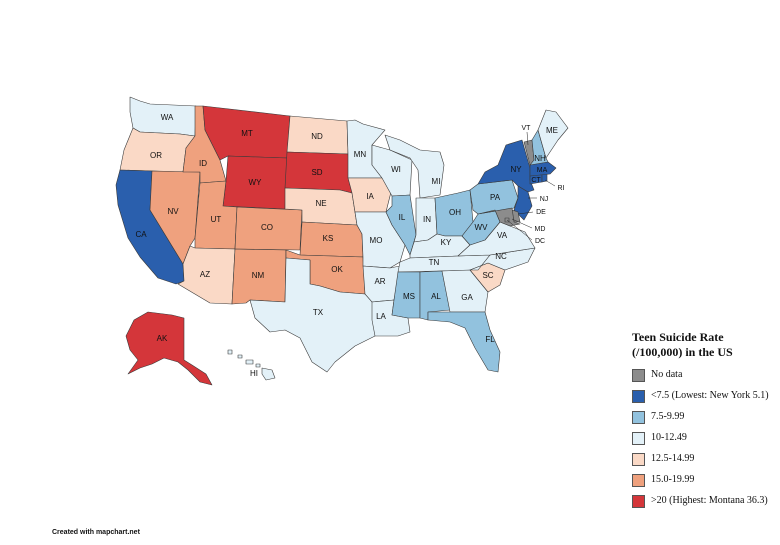 This screenshot has height=545, width=780. What do you see at coordinates (317, 136) in the screenshot?
I see `label-nd: ND` at bounding box center [317, 136].